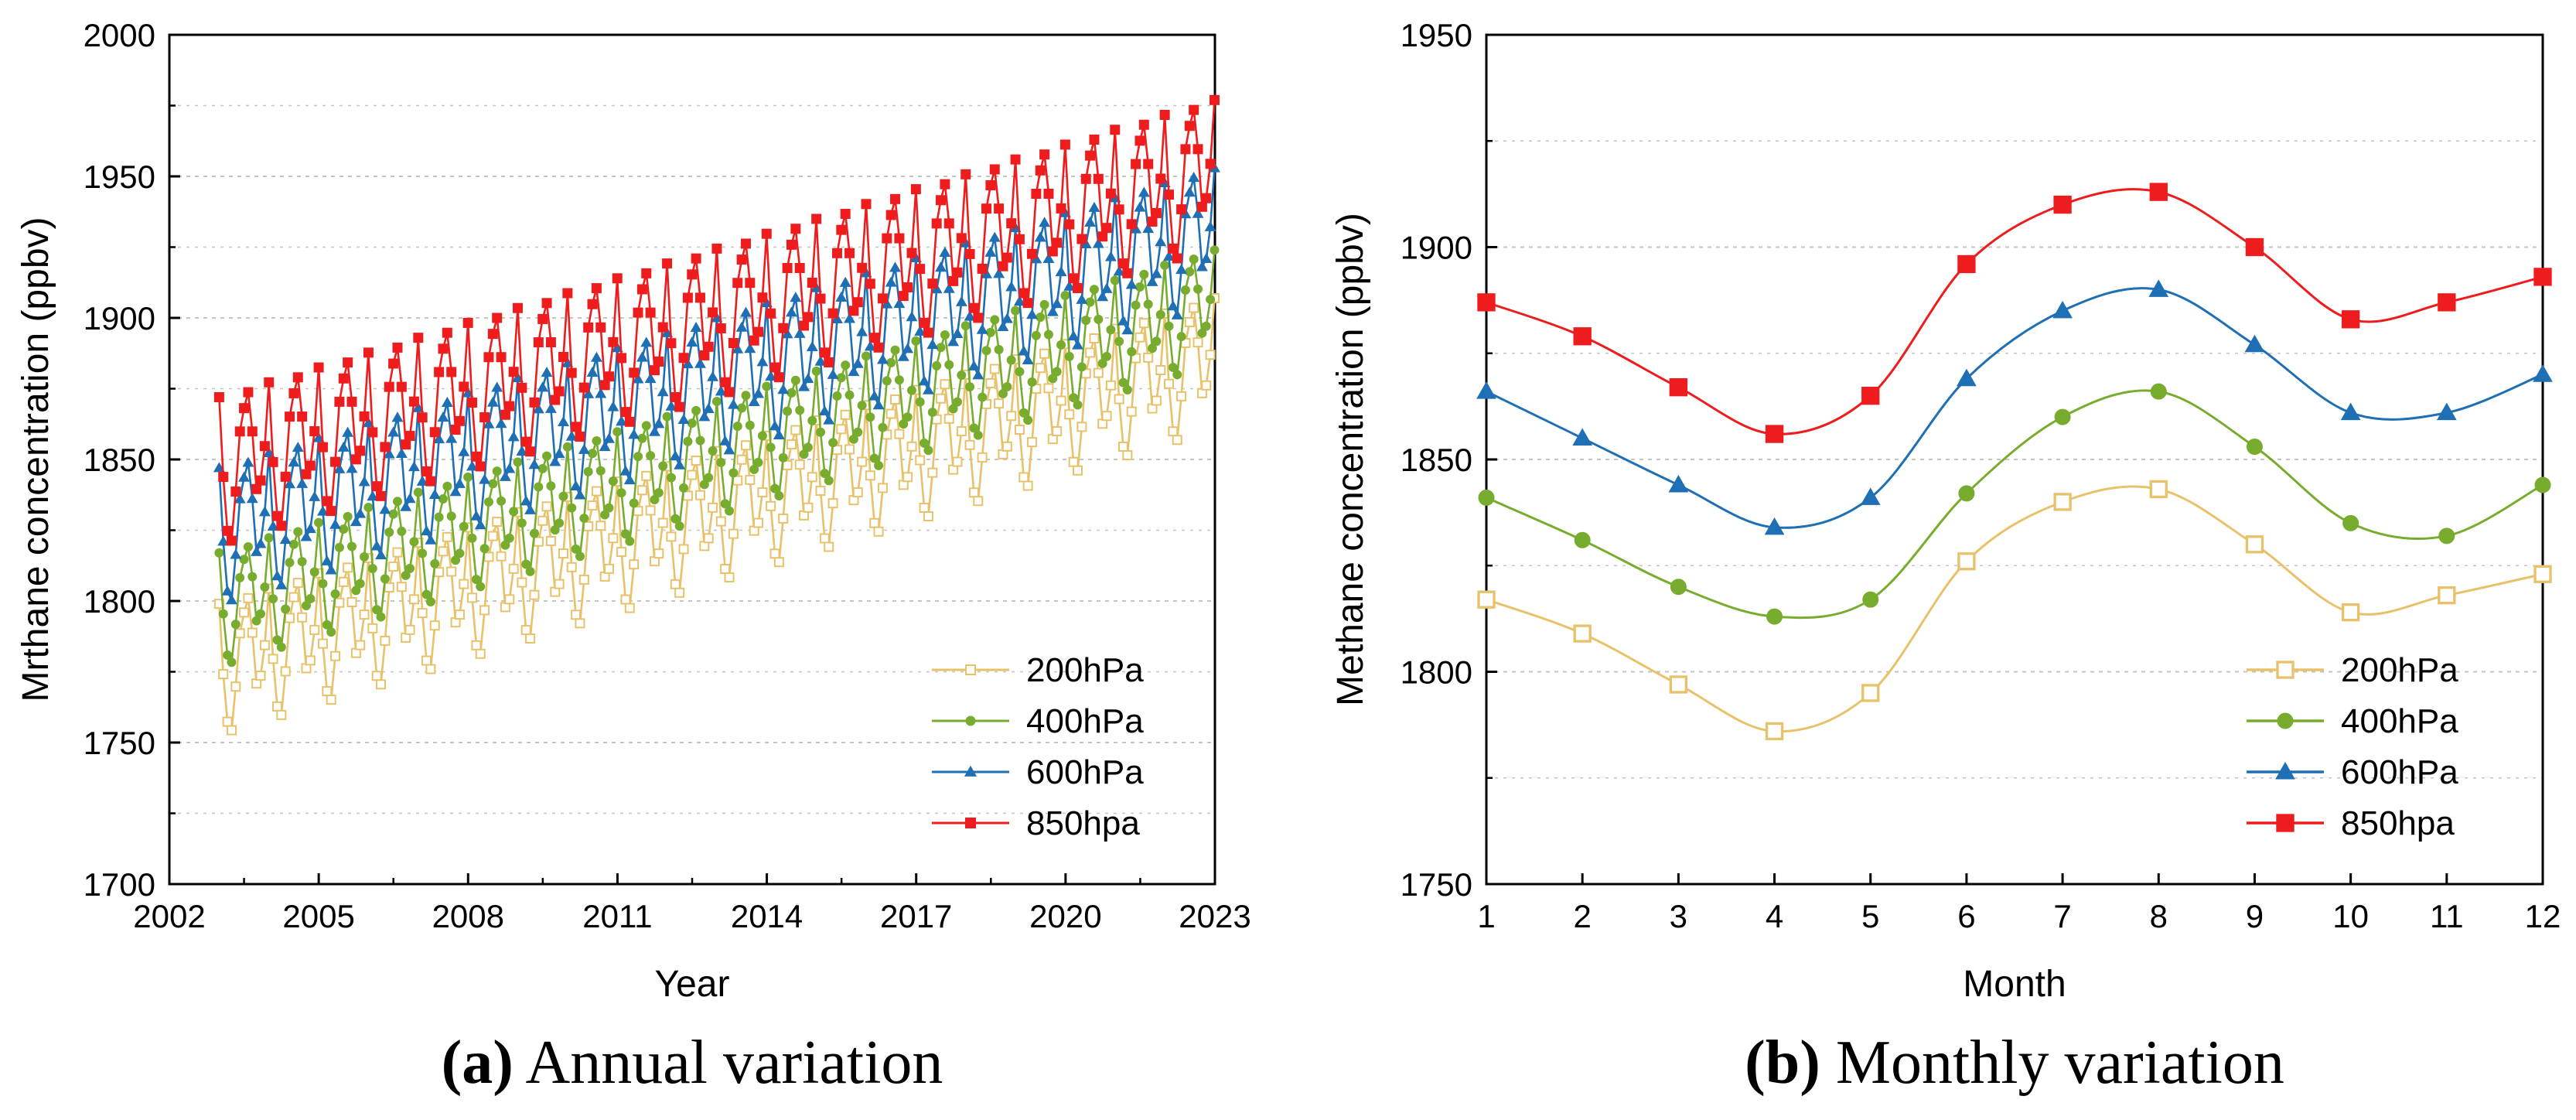  I want to click on x-tick-label: 1, so click(1486, 916).